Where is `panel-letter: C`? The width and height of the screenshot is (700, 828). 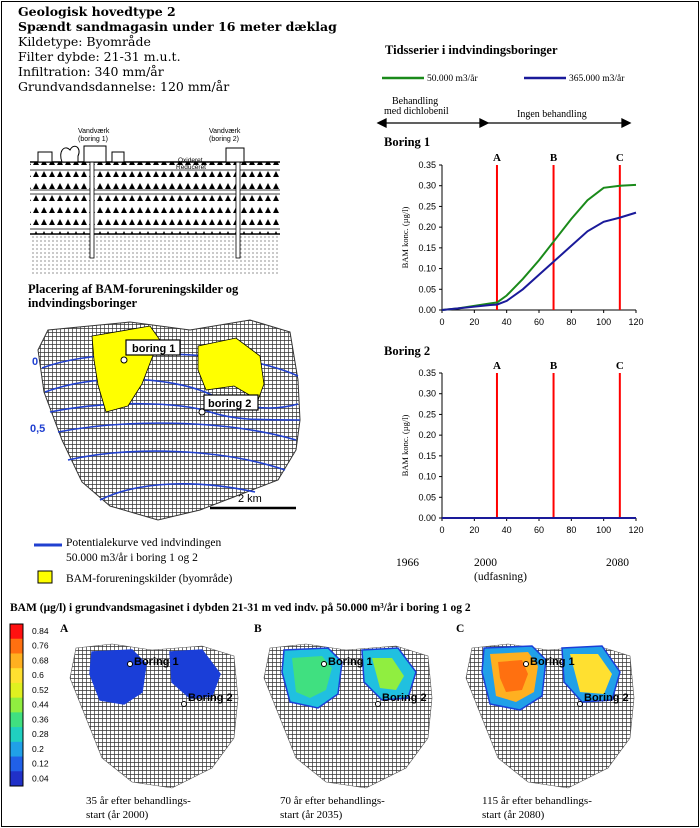
panel-letter: C is located at coordinates (460, 629).